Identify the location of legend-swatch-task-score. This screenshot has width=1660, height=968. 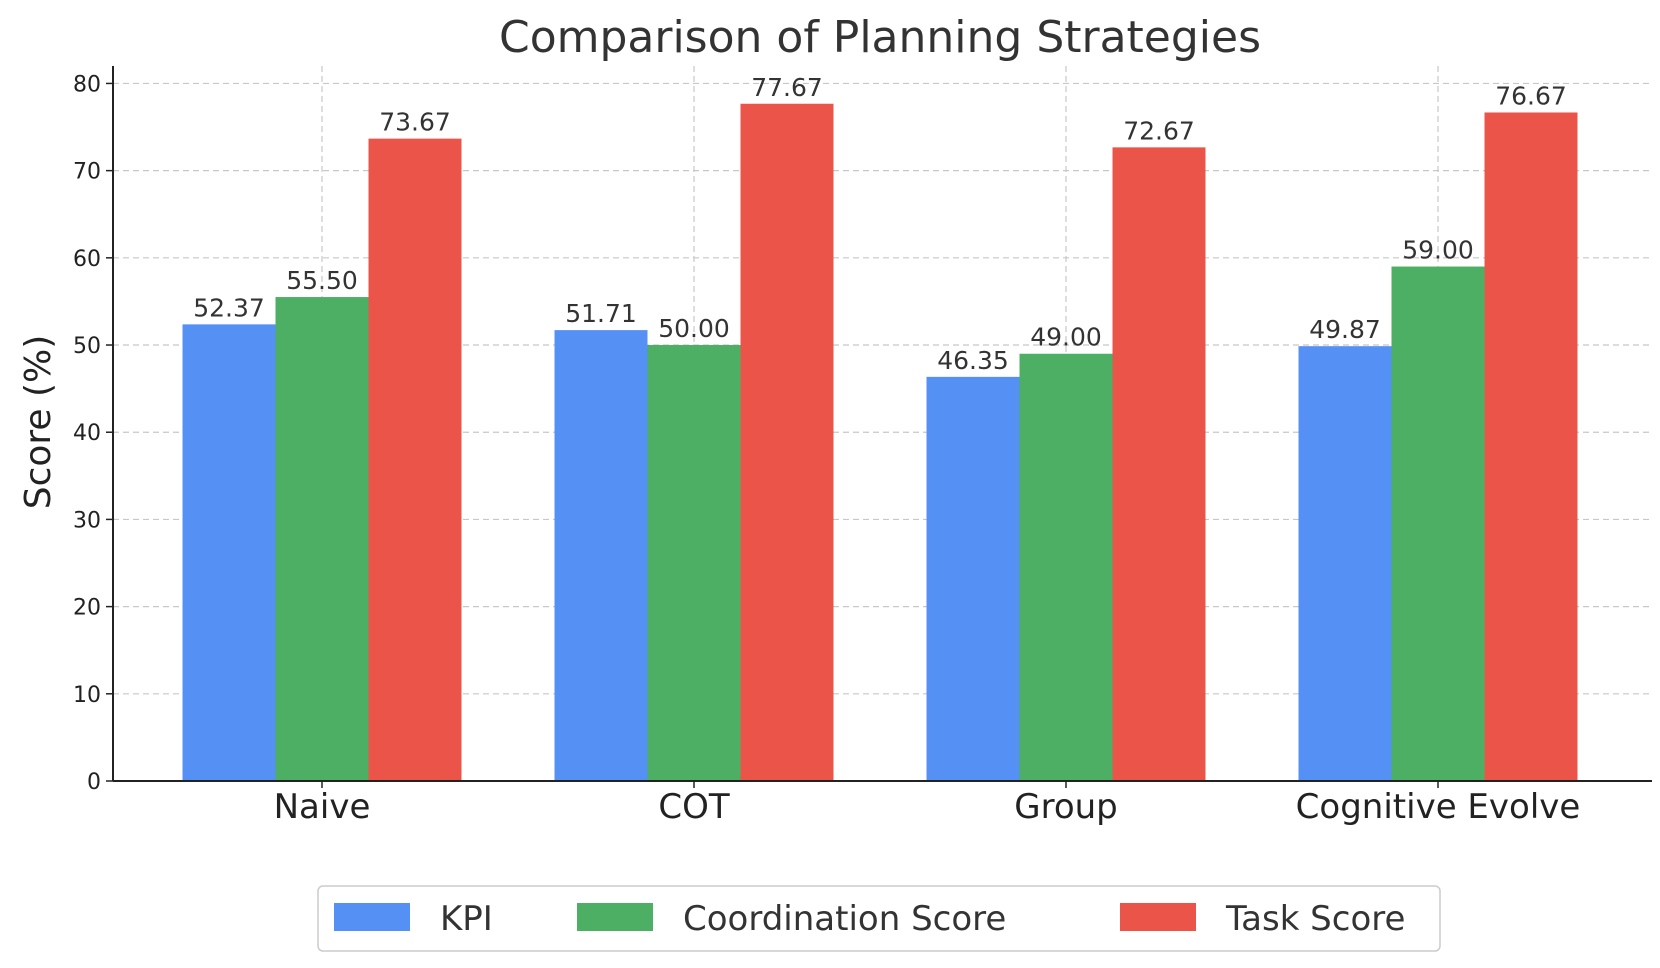
(1158, 917).